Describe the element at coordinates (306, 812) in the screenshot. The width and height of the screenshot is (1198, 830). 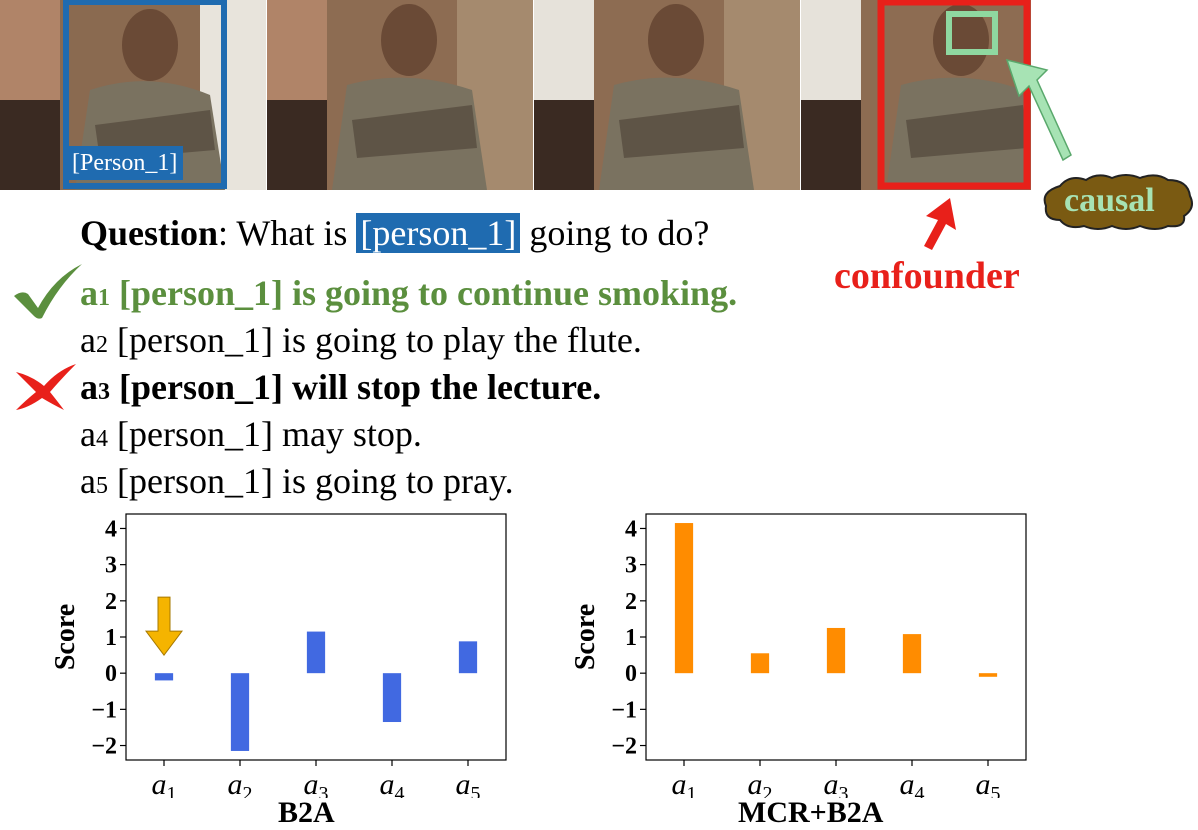
I see `b2a-chart-title: B2A` at that location.